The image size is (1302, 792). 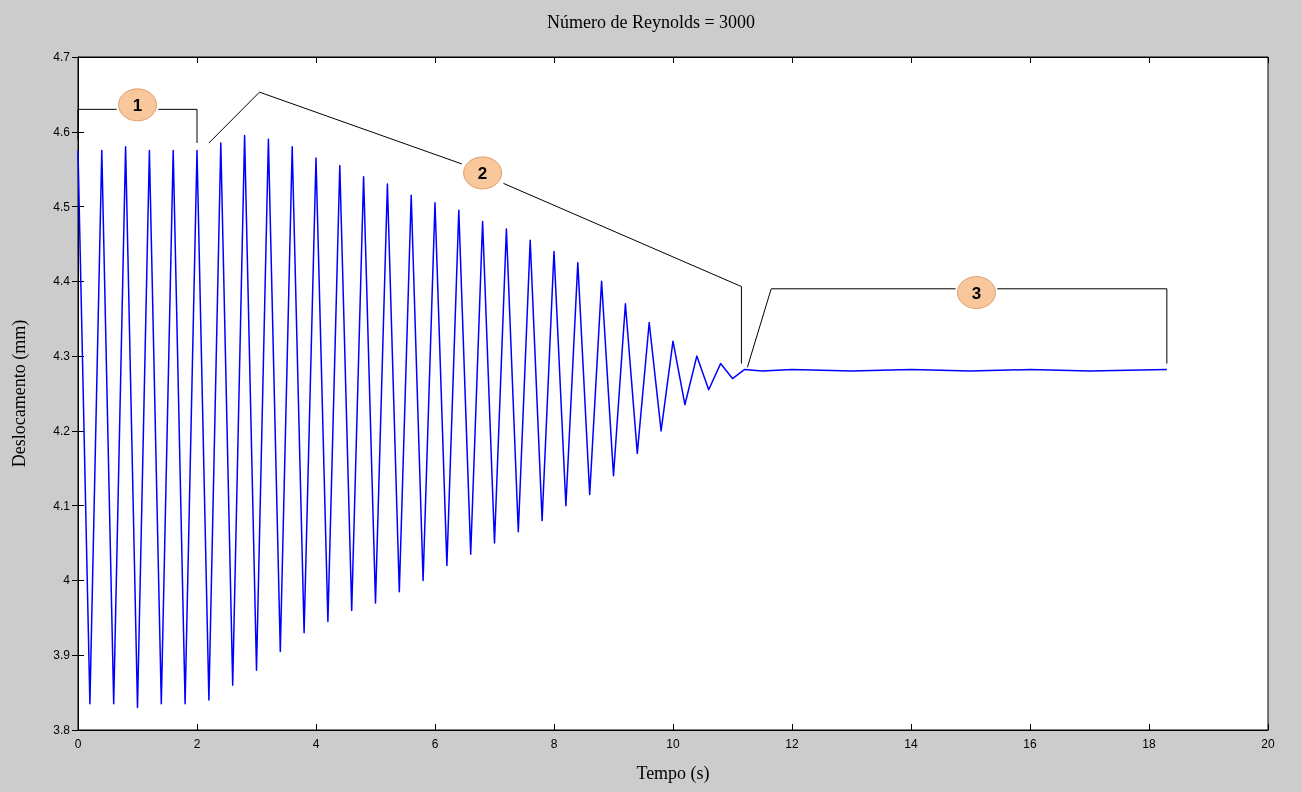 What do you see at coordinates (673, 773) in the screenshot?
I see `x-axis-title: Tempo (s)` at bounding box center [673, 773].